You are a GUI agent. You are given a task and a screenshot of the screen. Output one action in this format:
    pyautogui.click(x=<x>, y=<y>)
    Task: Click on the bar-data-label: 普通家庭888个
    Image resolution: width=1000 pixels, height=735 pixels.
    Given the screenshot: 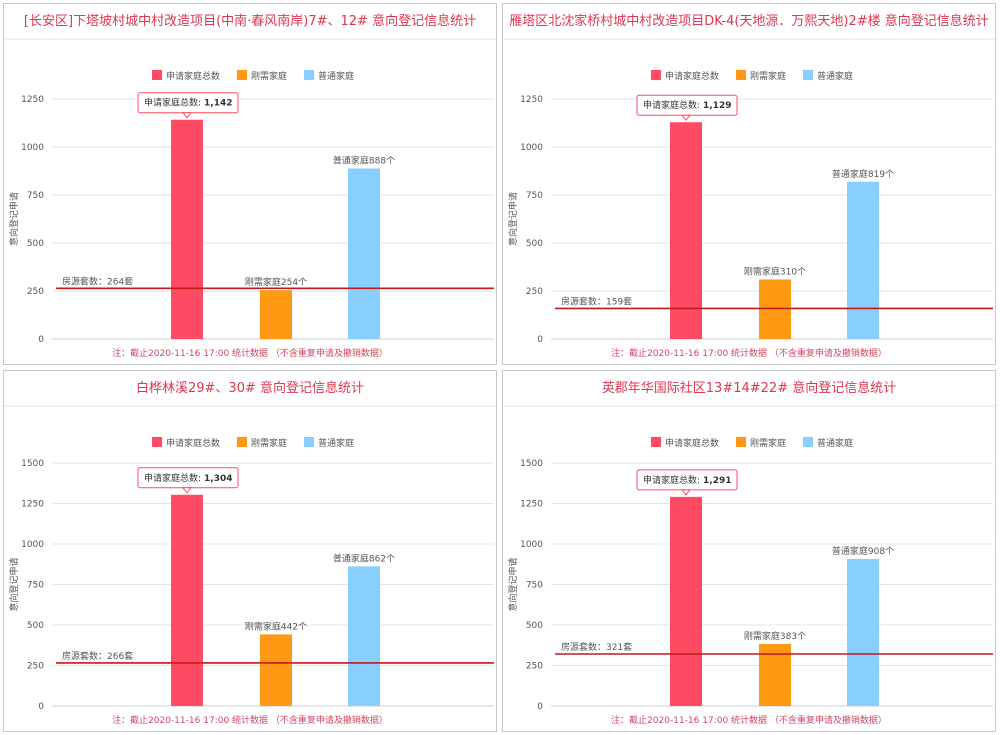 What is the action you would take?
    pyautogui.click(x=364, y=161)
    